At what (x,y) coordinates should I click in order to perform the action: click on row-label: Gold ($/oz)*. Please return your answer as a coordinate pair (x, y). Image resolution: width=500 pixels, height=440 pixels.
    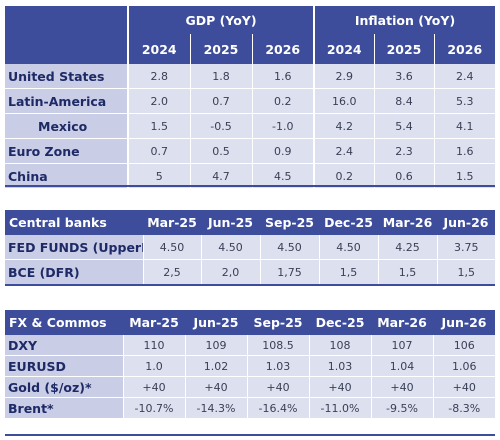
    Looking at the image, I should click on (64, 387).